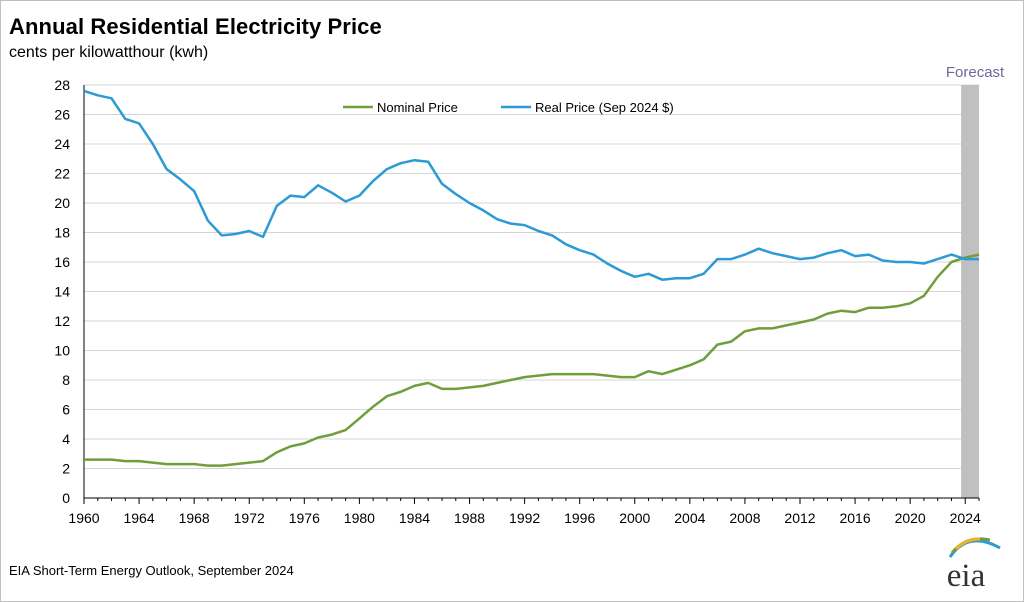 The image size is (1024, 602). What do you see at coordinates (970, 291) in the screenshot?
I see `forecast-band` at bounding box center [970, 291].